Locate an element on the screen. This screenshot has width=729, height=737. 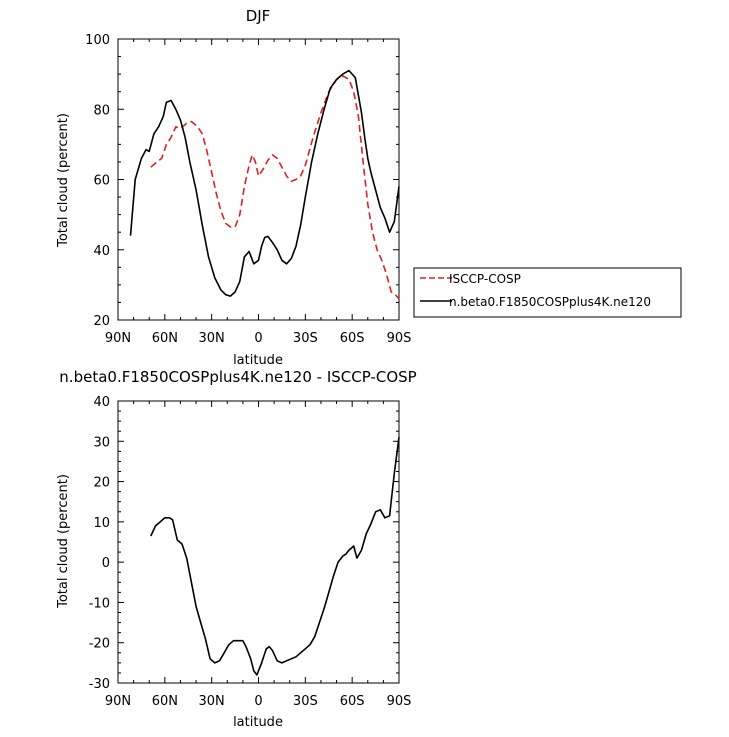
y-tick-label: -20 is located at coordinates (99, 644).